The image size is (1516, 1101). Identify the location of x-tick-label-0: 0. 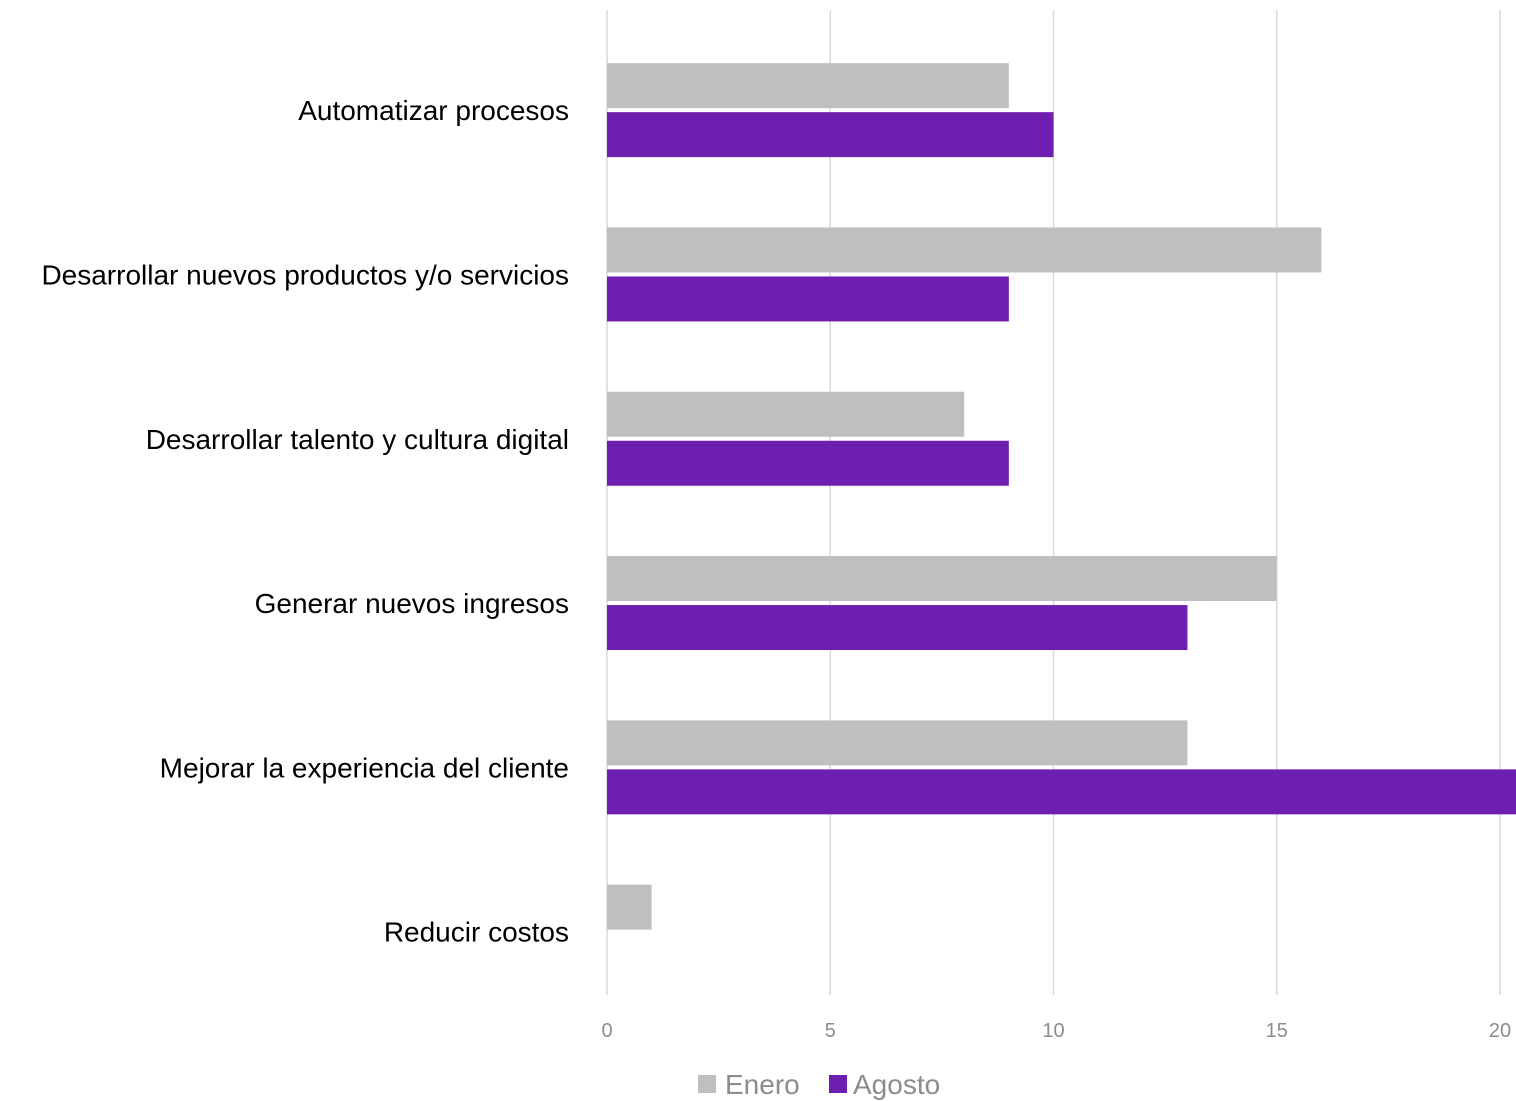
(606, 1031).